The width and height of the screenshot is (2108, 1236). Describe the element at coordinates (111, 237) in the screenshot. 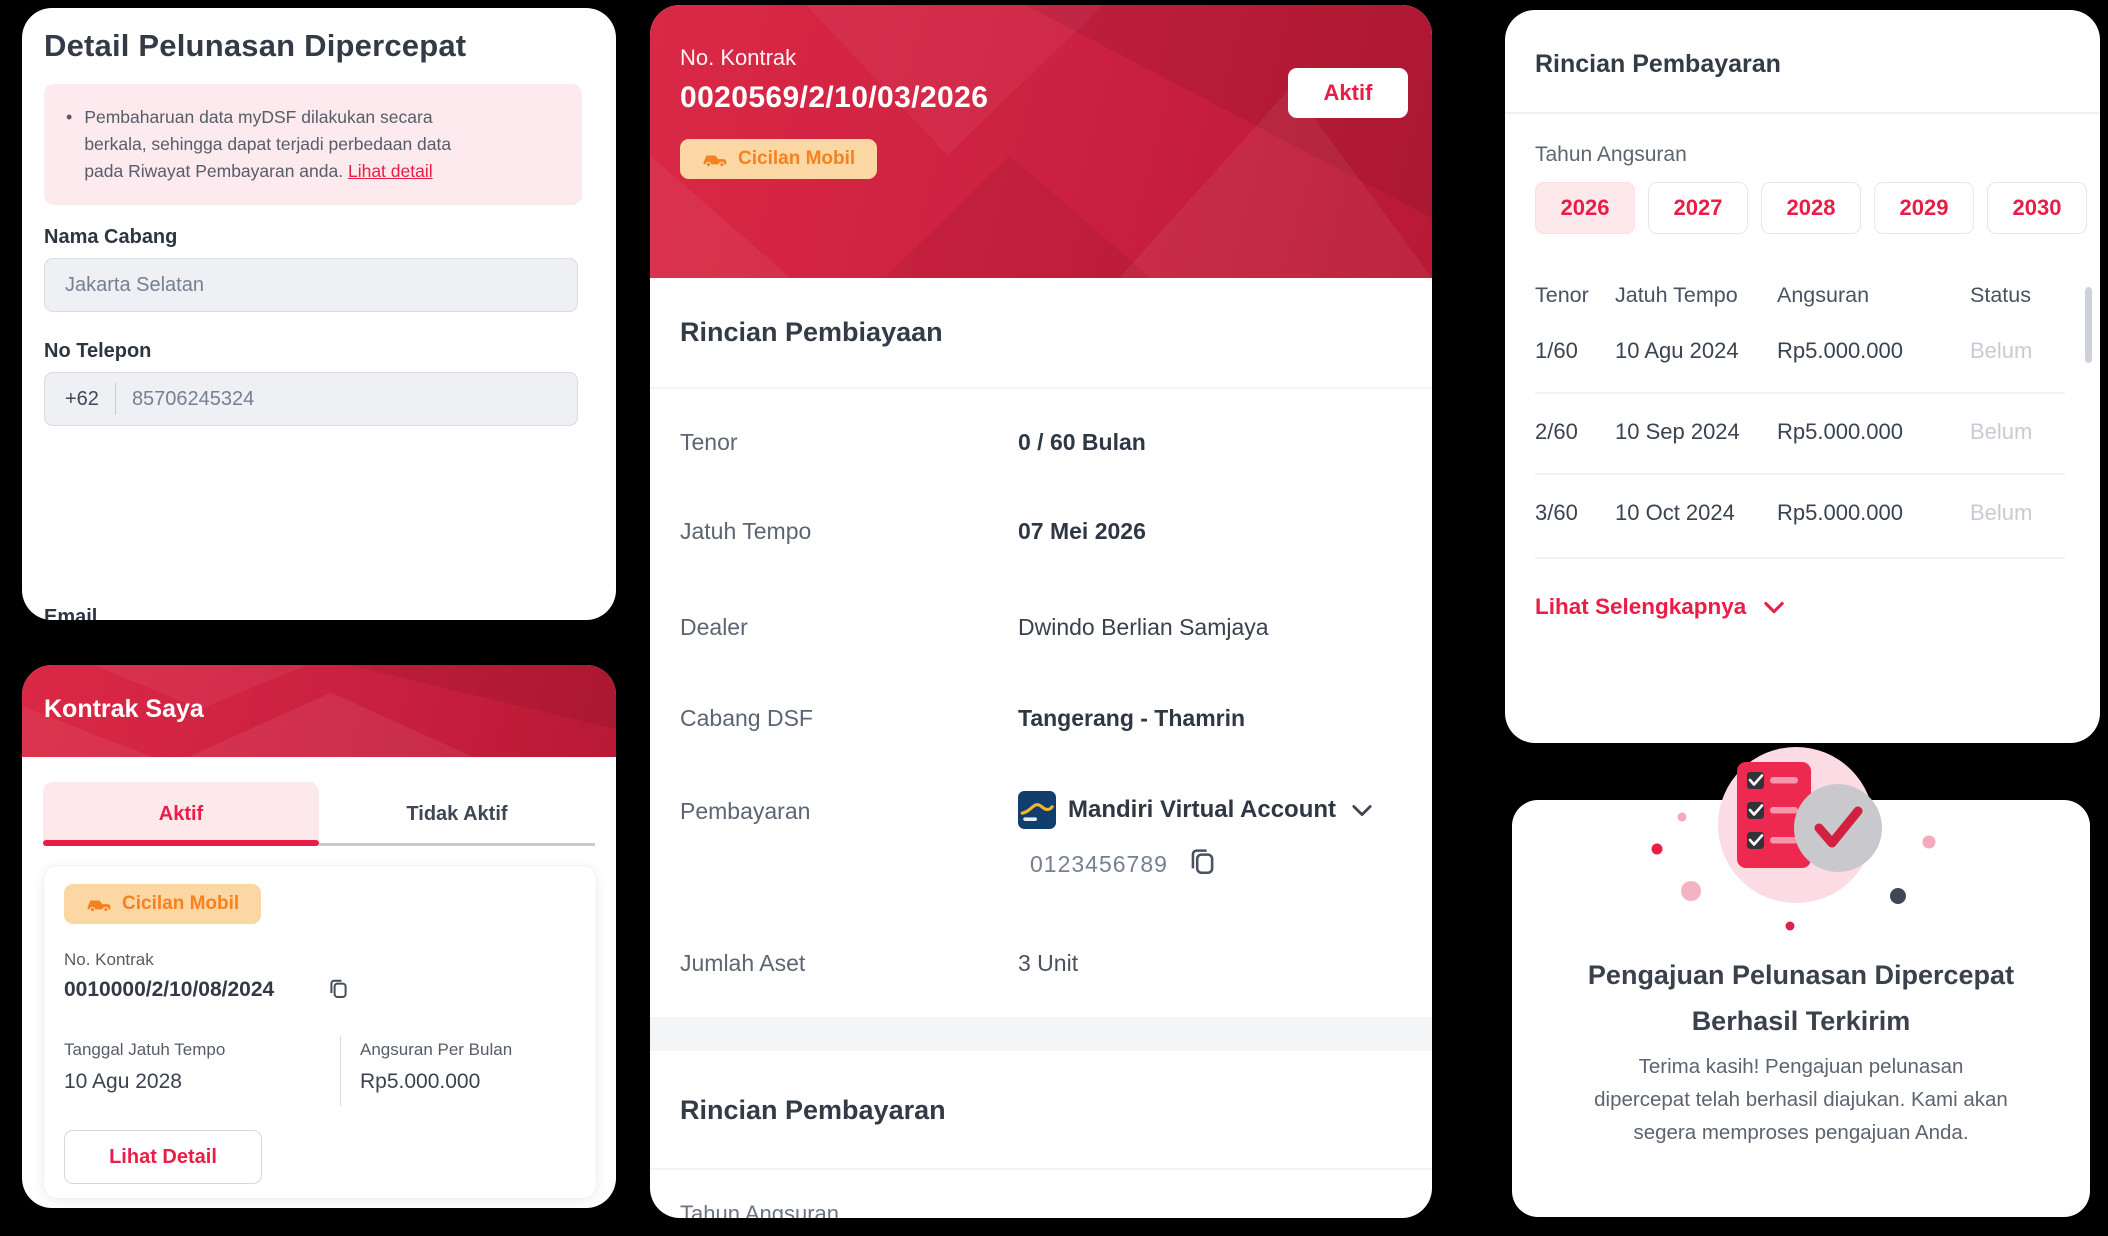

I see `nama-cabang-label: Nama Cabang` at that location.